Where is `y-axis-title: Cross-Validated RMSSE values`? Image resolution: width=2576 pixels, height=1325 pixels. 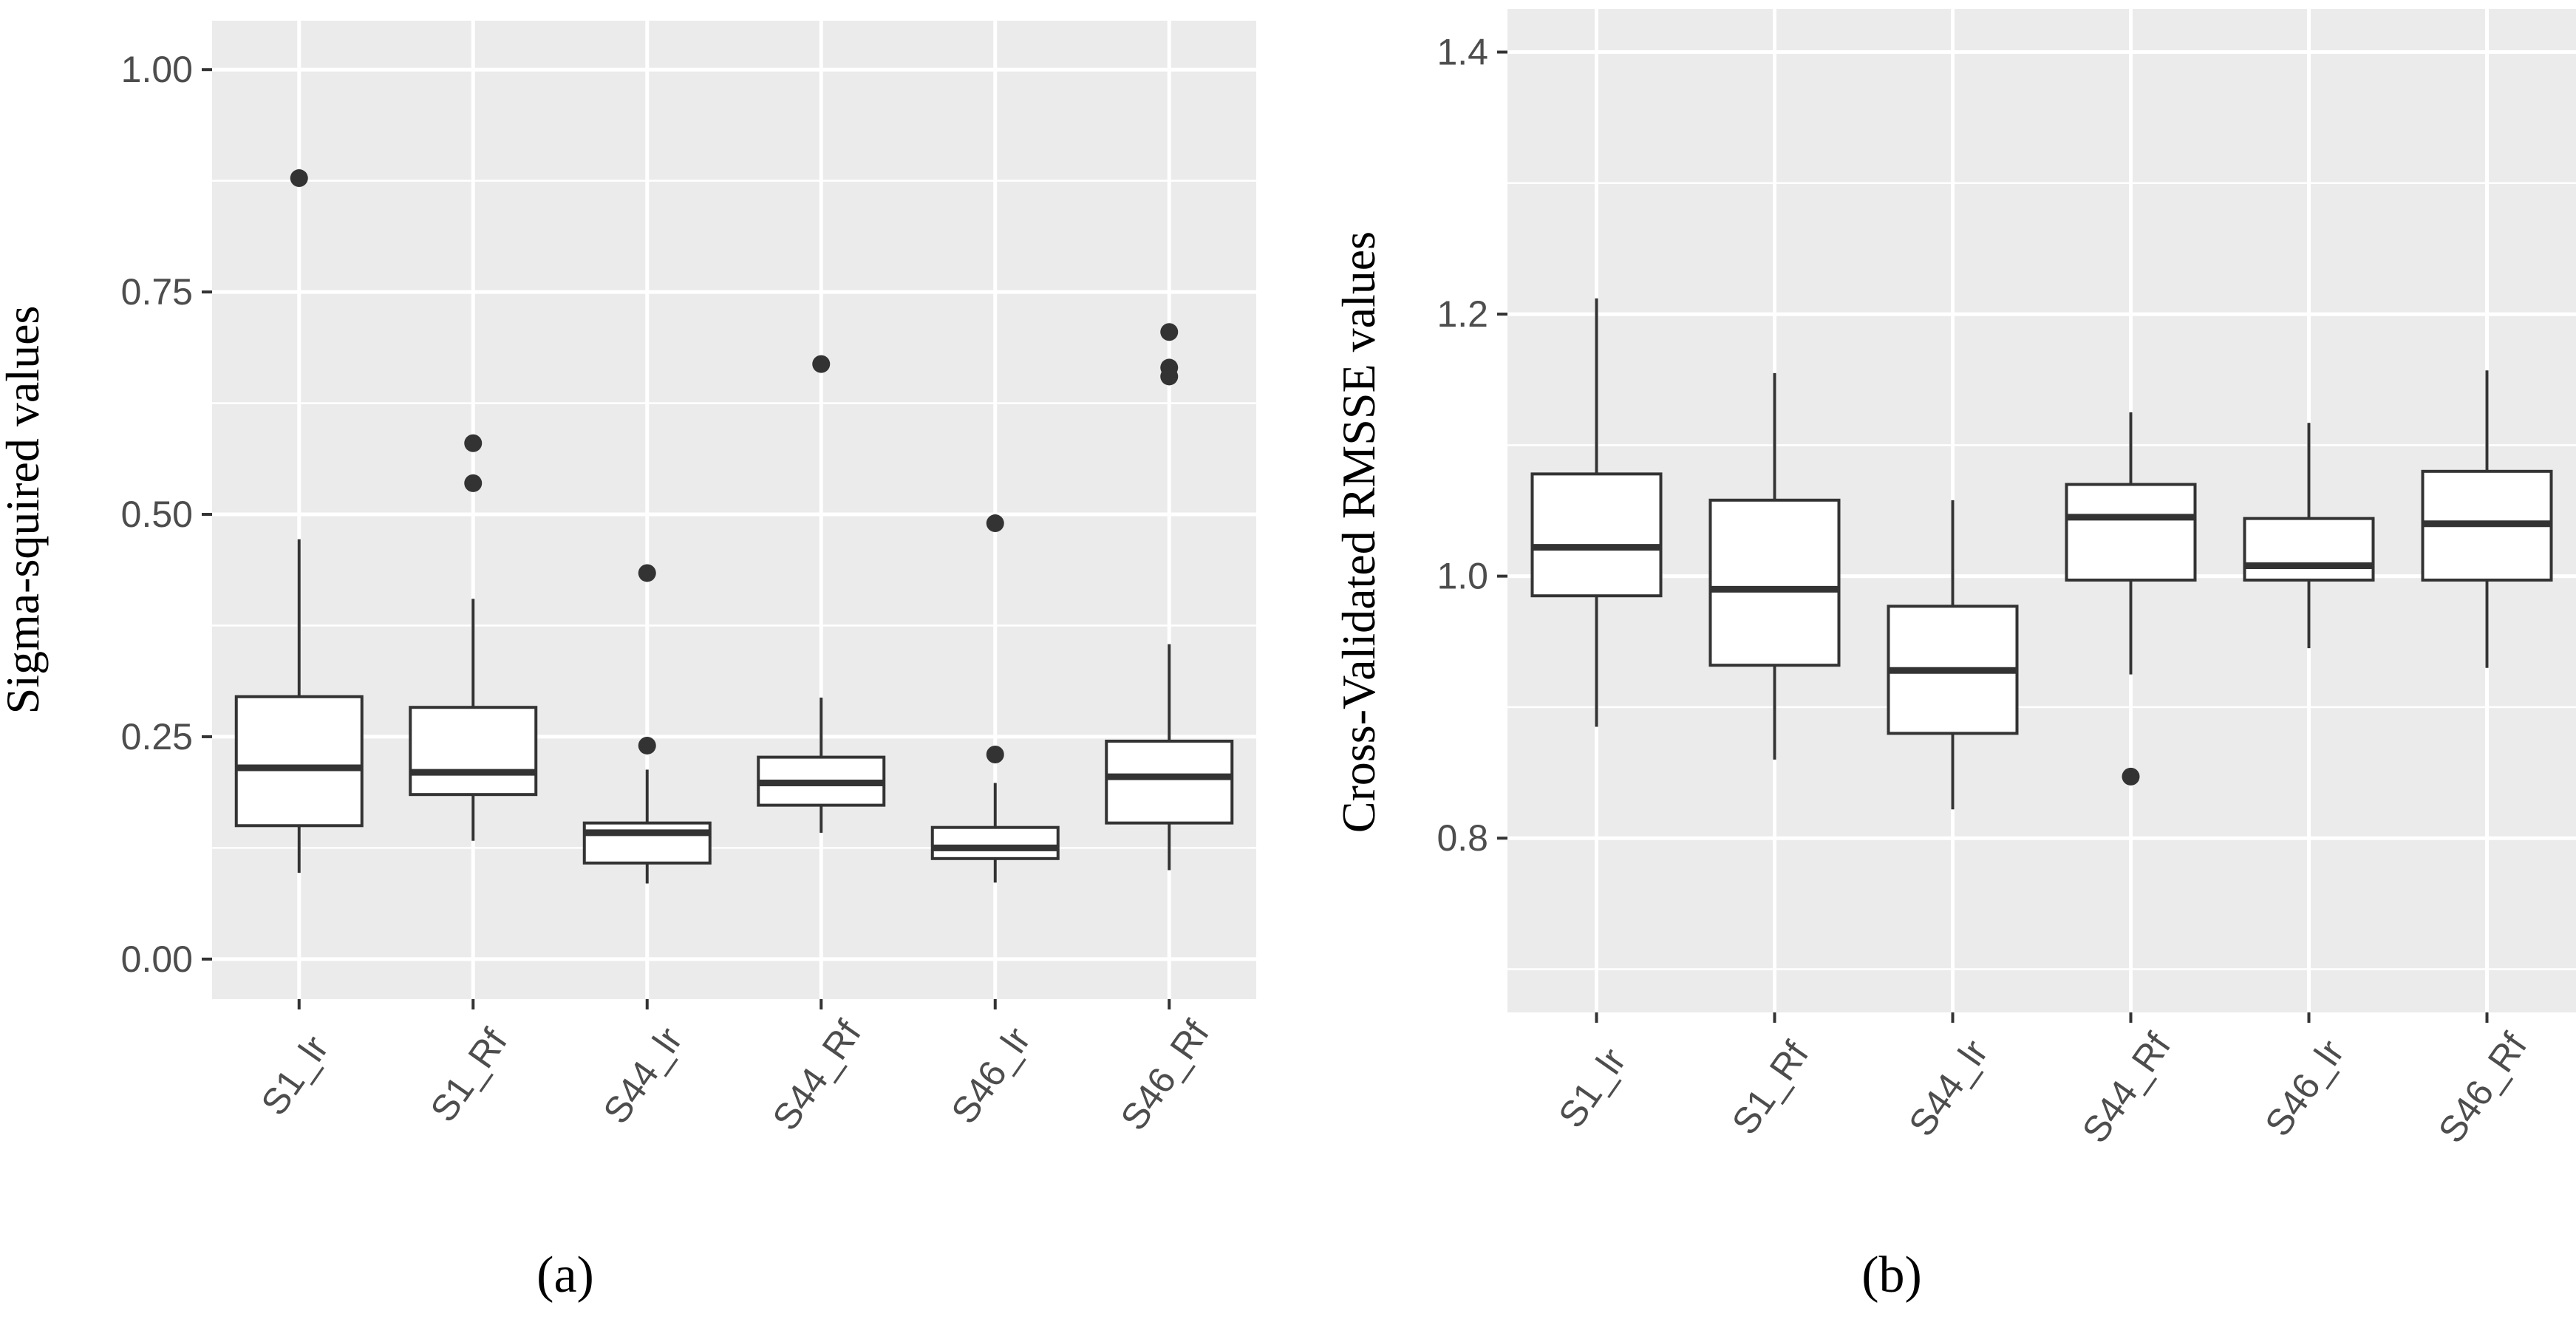 y-axis-title: Cross-Validated RMSSE values is located at coordinates (1358, 532).